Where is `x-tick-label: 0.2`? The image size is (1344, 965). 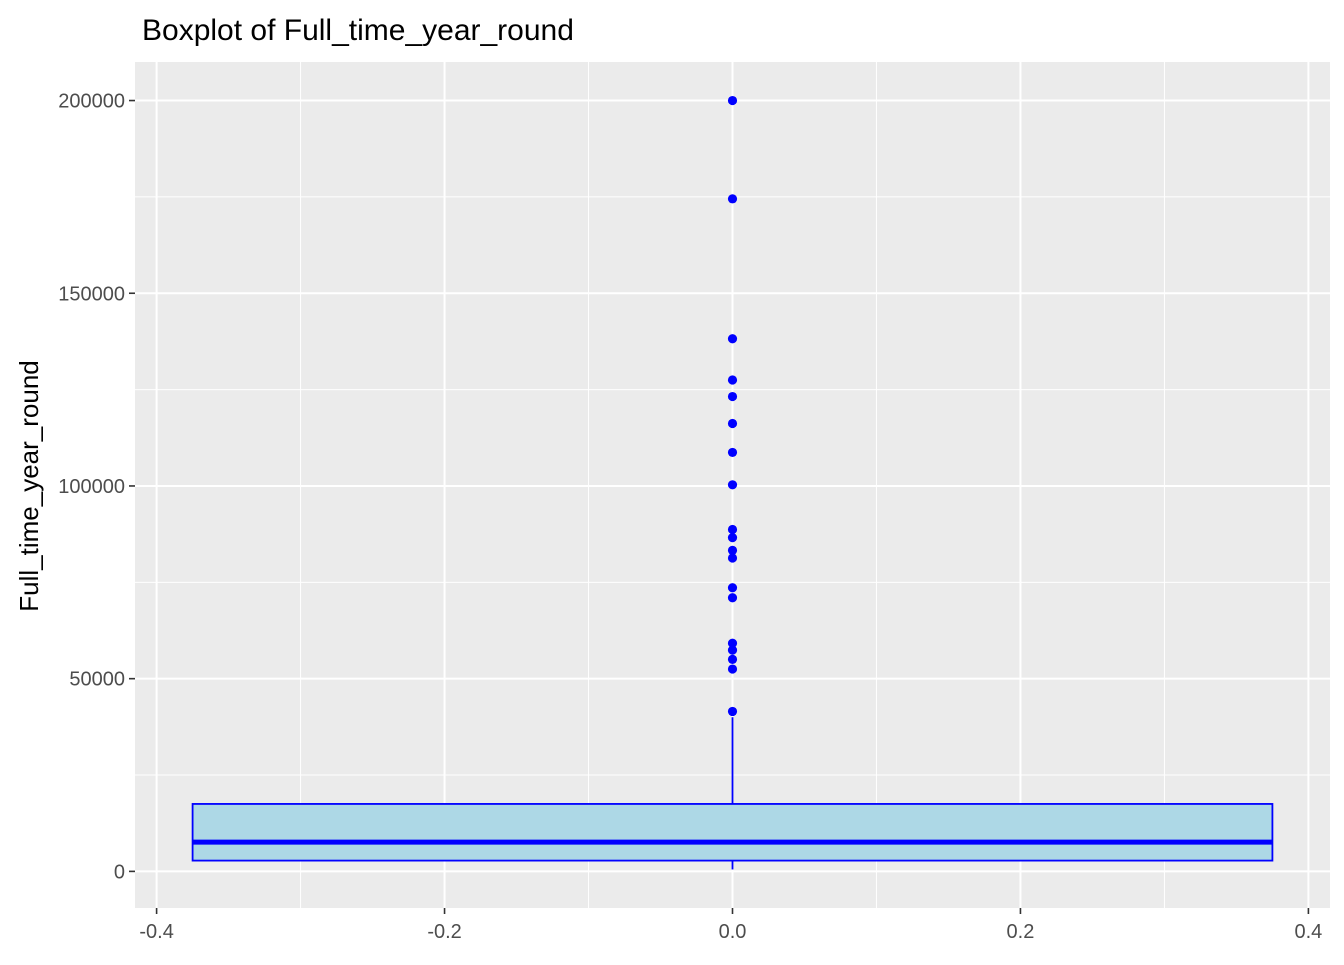 x-tick-label: 0.2 is located at coordinates (1021, 932).